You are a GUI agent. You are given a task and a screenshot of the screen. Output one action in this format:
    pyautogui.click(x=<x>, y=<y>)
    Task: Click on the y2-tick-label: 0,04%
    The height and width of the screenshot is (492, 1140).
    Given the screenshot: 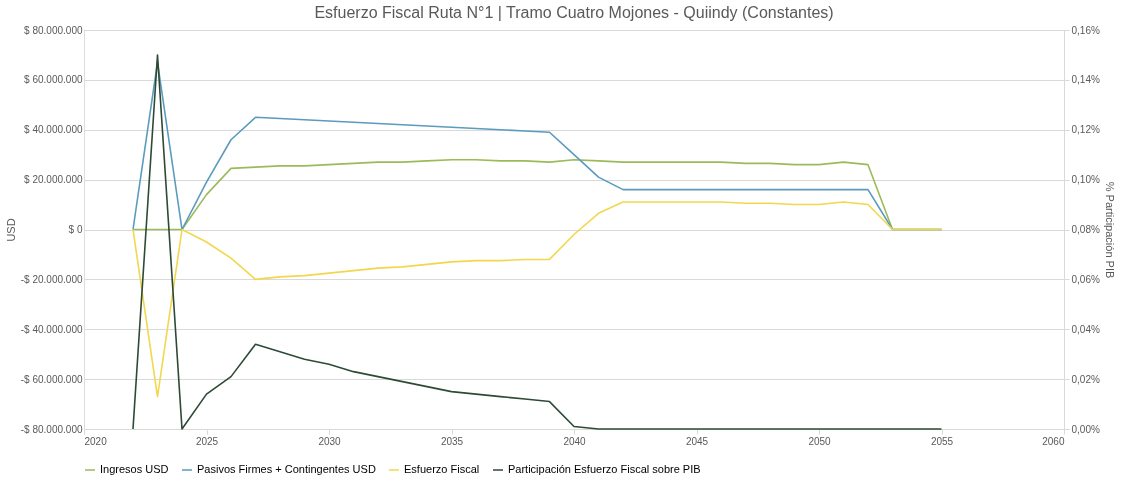 What is the action you would take?
    pyautogui.click(x=1085, y=329)
    